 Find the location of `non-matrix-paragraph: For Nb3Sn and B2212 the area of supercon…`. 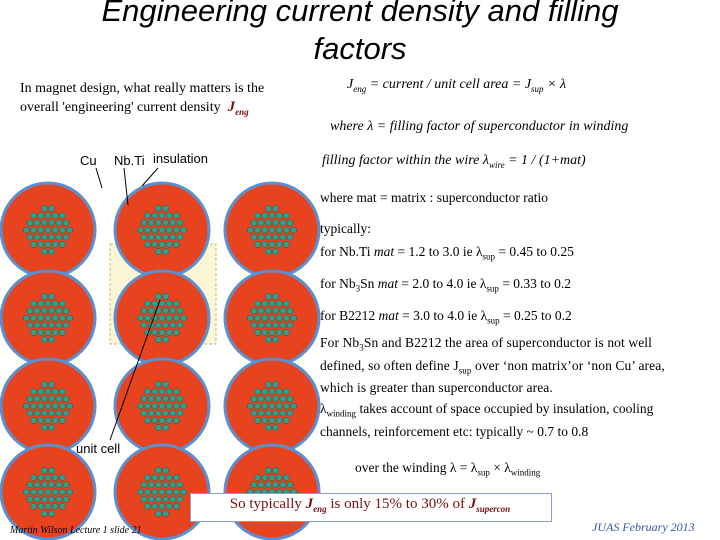

non-matrix-paragraph: For Nb3Sn and B2212 the area of supercon… is located at coordinates (492, 365).